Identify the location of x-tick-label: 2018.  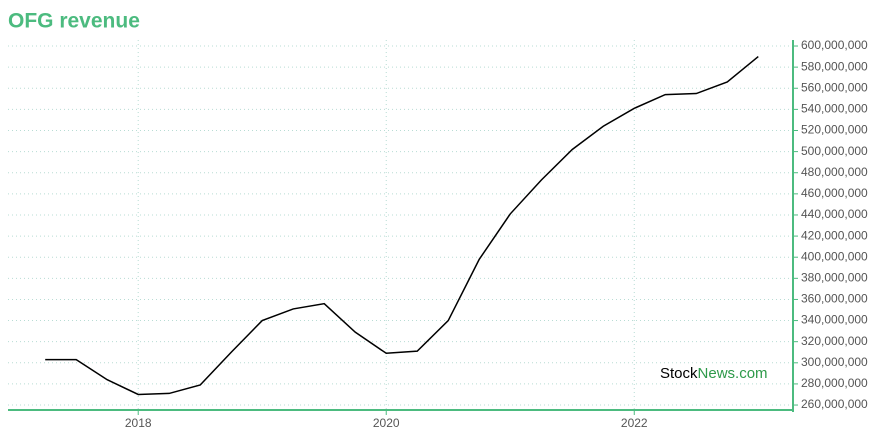
(138, 423).